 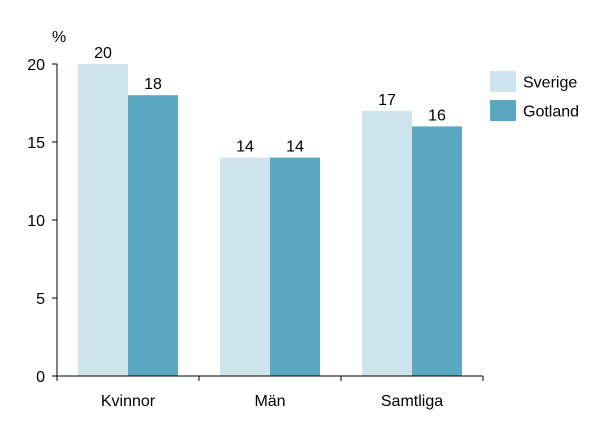 I want to click on data-label: 18, so click(x=153, y=84).